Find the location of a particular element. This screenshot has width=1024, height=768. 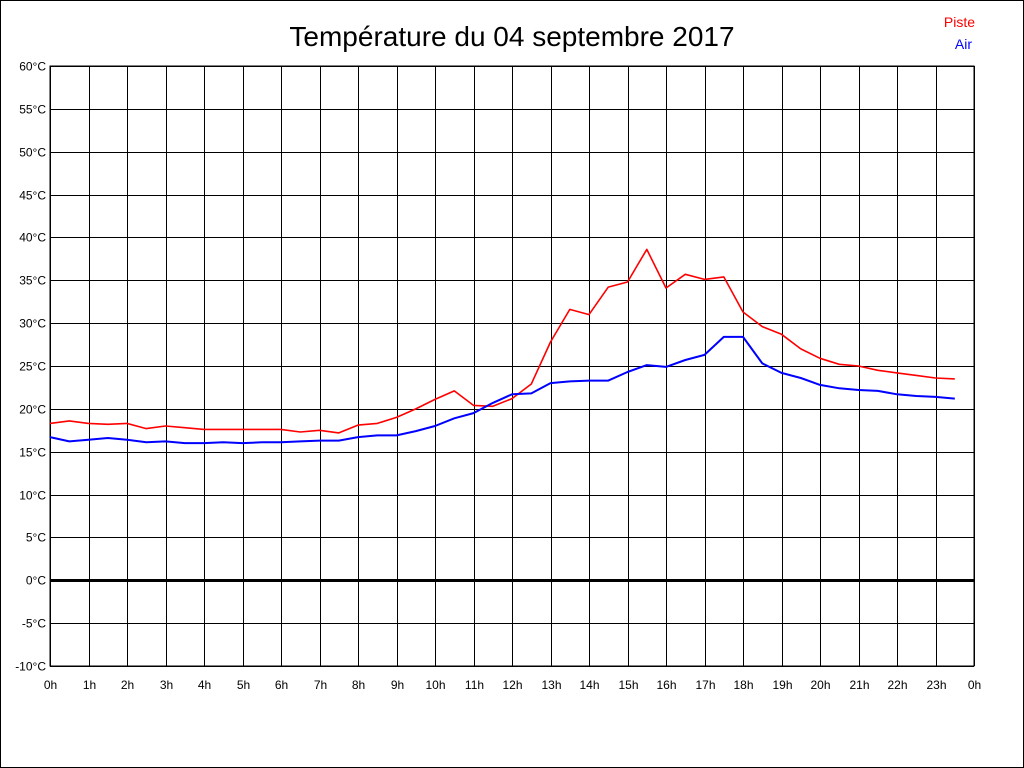

y-tick-label: 55°C is located at coordinates (32, 110).